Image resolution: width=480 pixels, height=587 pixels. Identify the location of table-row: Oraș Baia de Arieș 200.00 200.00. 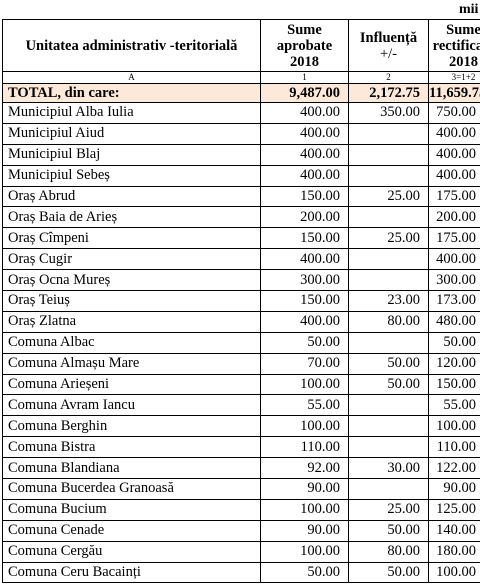
(241, 217).